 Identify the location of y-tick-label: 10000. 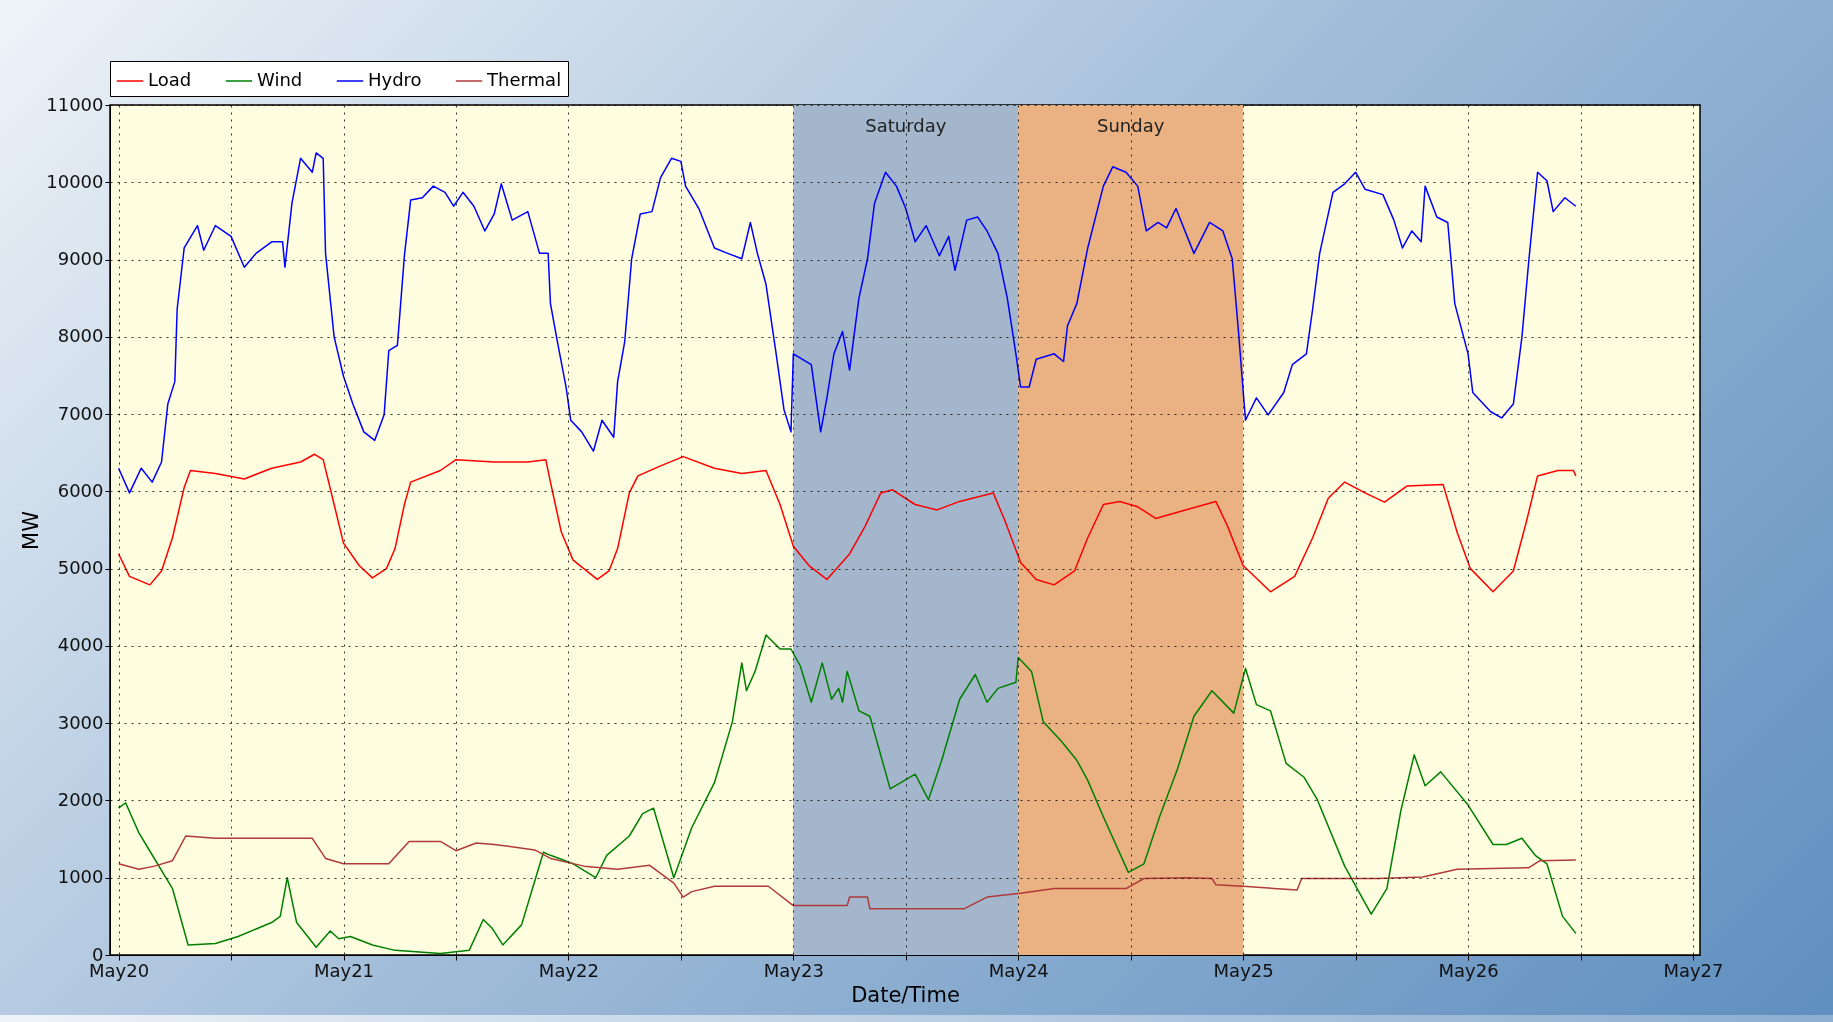
(75, 181).